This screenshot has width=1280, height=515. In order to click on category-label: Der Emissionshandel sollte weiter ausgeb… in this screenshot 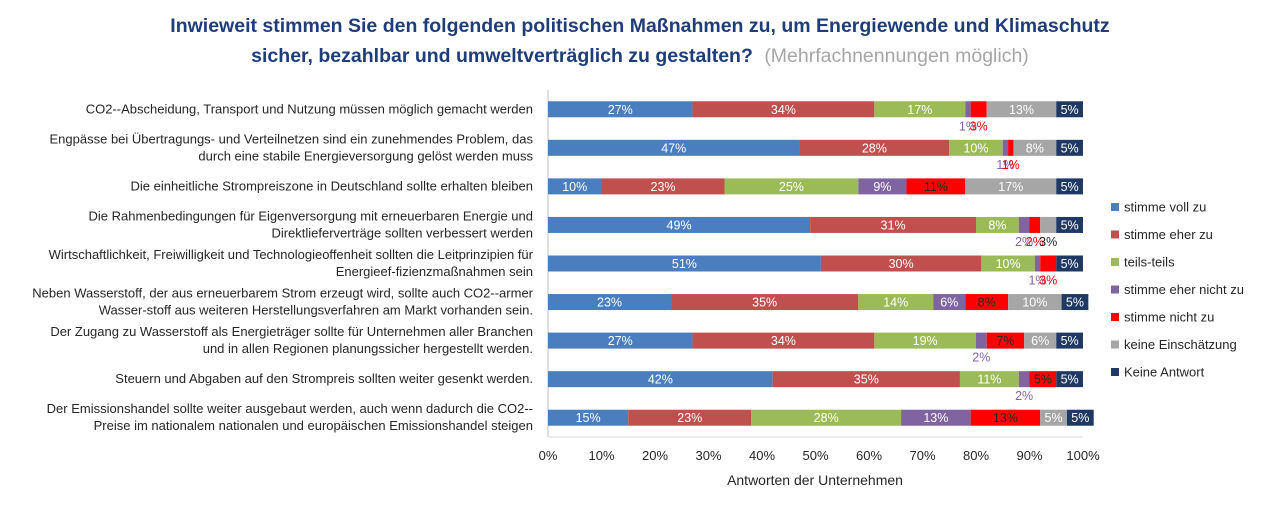, I will do `click(290, 408)`.